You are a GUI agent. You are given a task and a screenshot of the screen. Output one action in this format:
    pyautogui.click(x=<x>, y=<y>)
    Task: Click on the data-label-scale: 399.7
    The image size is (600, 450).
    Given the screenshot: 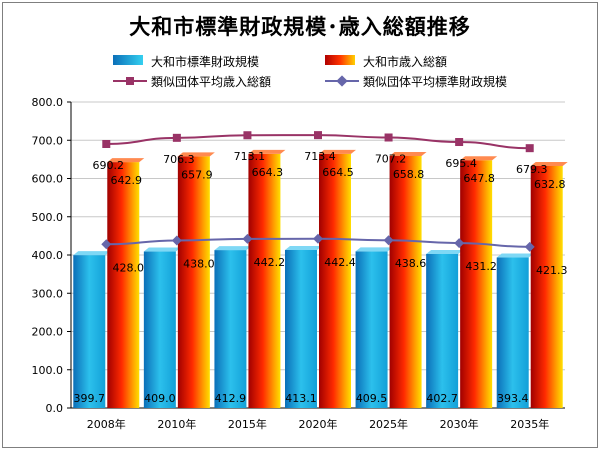 What is the action you would take?
    pyautogui.click(x=90, y=398)
    